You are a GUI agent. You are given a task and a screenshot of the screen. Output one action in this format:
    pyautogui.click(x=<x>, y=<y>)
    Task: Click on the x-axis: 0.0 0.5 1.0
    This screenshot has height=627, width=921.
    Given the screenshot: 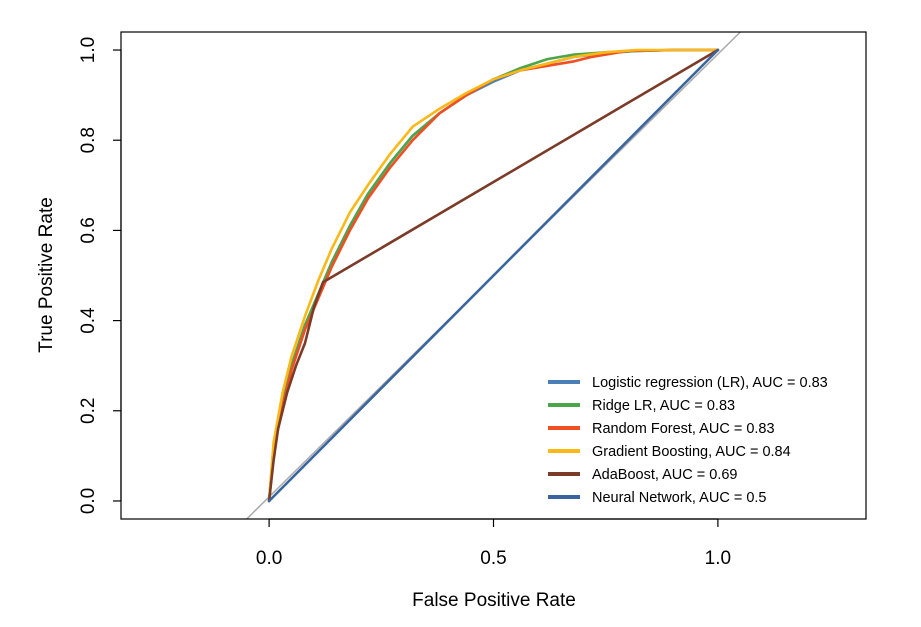 What is the action you would take?
    pyautogui.click(x=493, y=543)
    